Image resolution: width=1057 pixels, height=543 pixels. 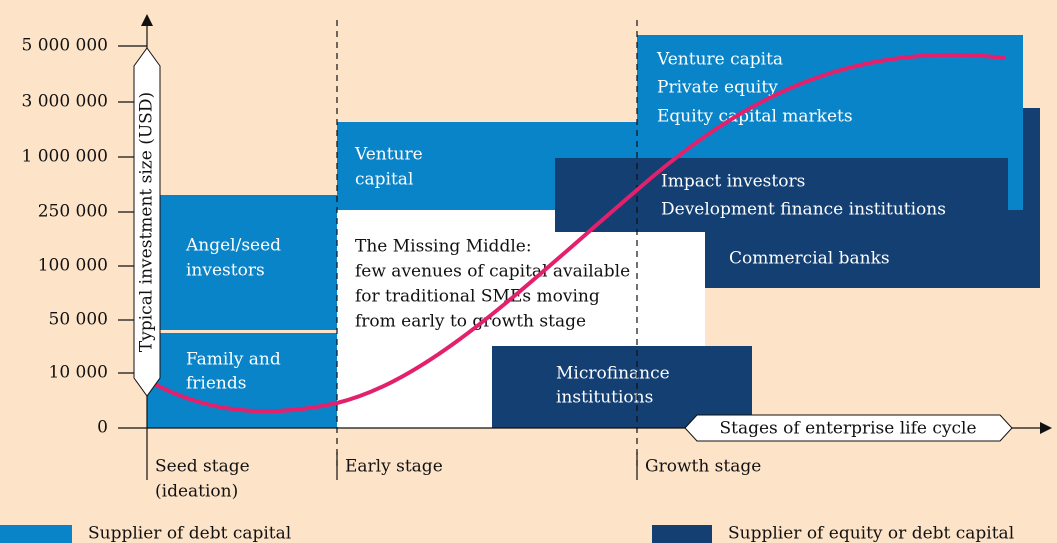 I want to click on box-text: investors, so click(x=225, y=271).